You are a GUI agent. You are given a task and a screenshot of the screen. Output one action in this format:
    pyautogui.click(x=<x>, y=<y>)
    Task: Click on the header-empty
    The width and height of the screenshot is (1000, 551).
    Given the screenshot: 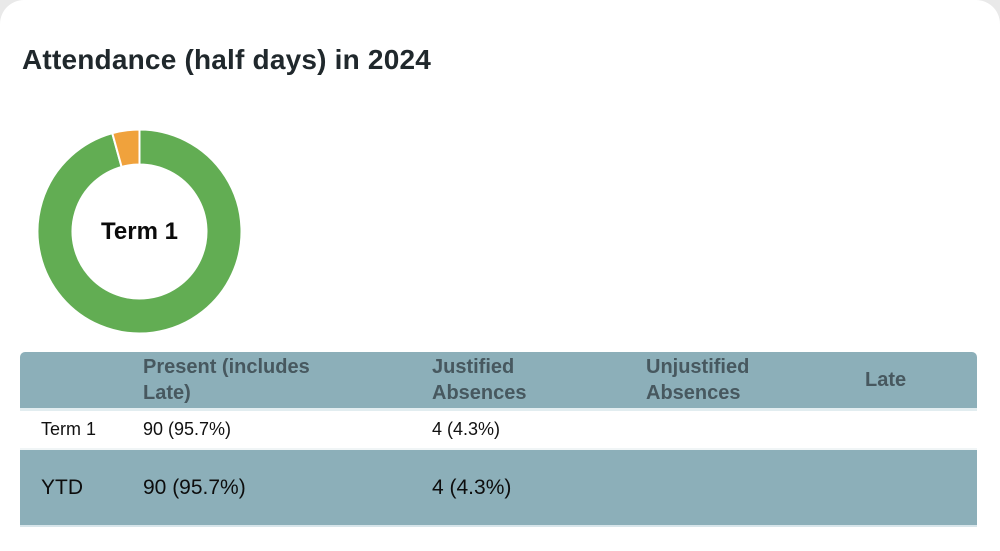 What is the action you would take?
    pyautogui.click(x=78, y=381)
    